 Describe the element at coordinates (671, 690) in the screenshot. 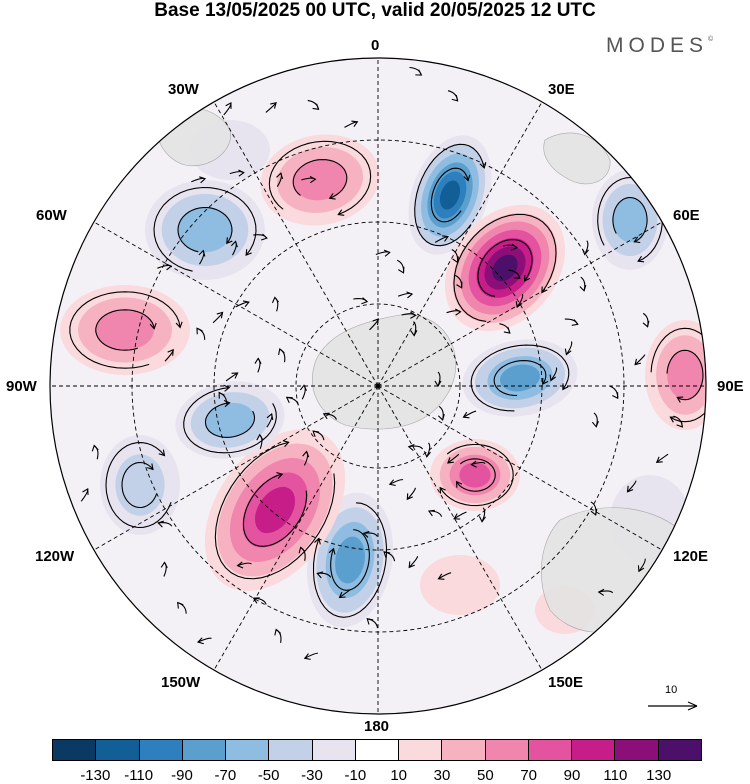

I see `reference-vector-label: 10` at that location.